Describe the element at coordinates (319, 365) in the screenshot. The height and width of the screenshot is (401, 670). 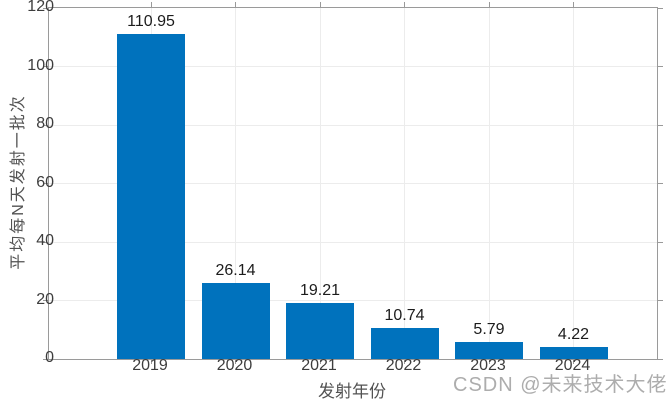
I see `x-tick-label: 2021` at that location.